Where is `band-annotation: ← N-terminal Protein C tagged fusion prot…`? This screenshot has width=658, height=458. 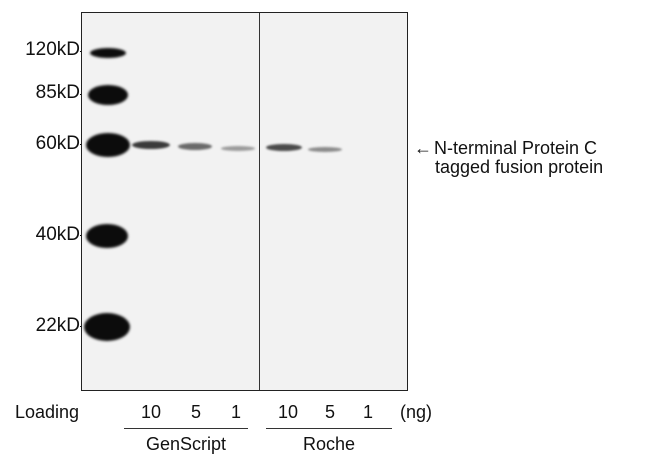 band-annotation: ← N-terminal Protein C tagged fusion prot… is located at coordinates (508, 158).